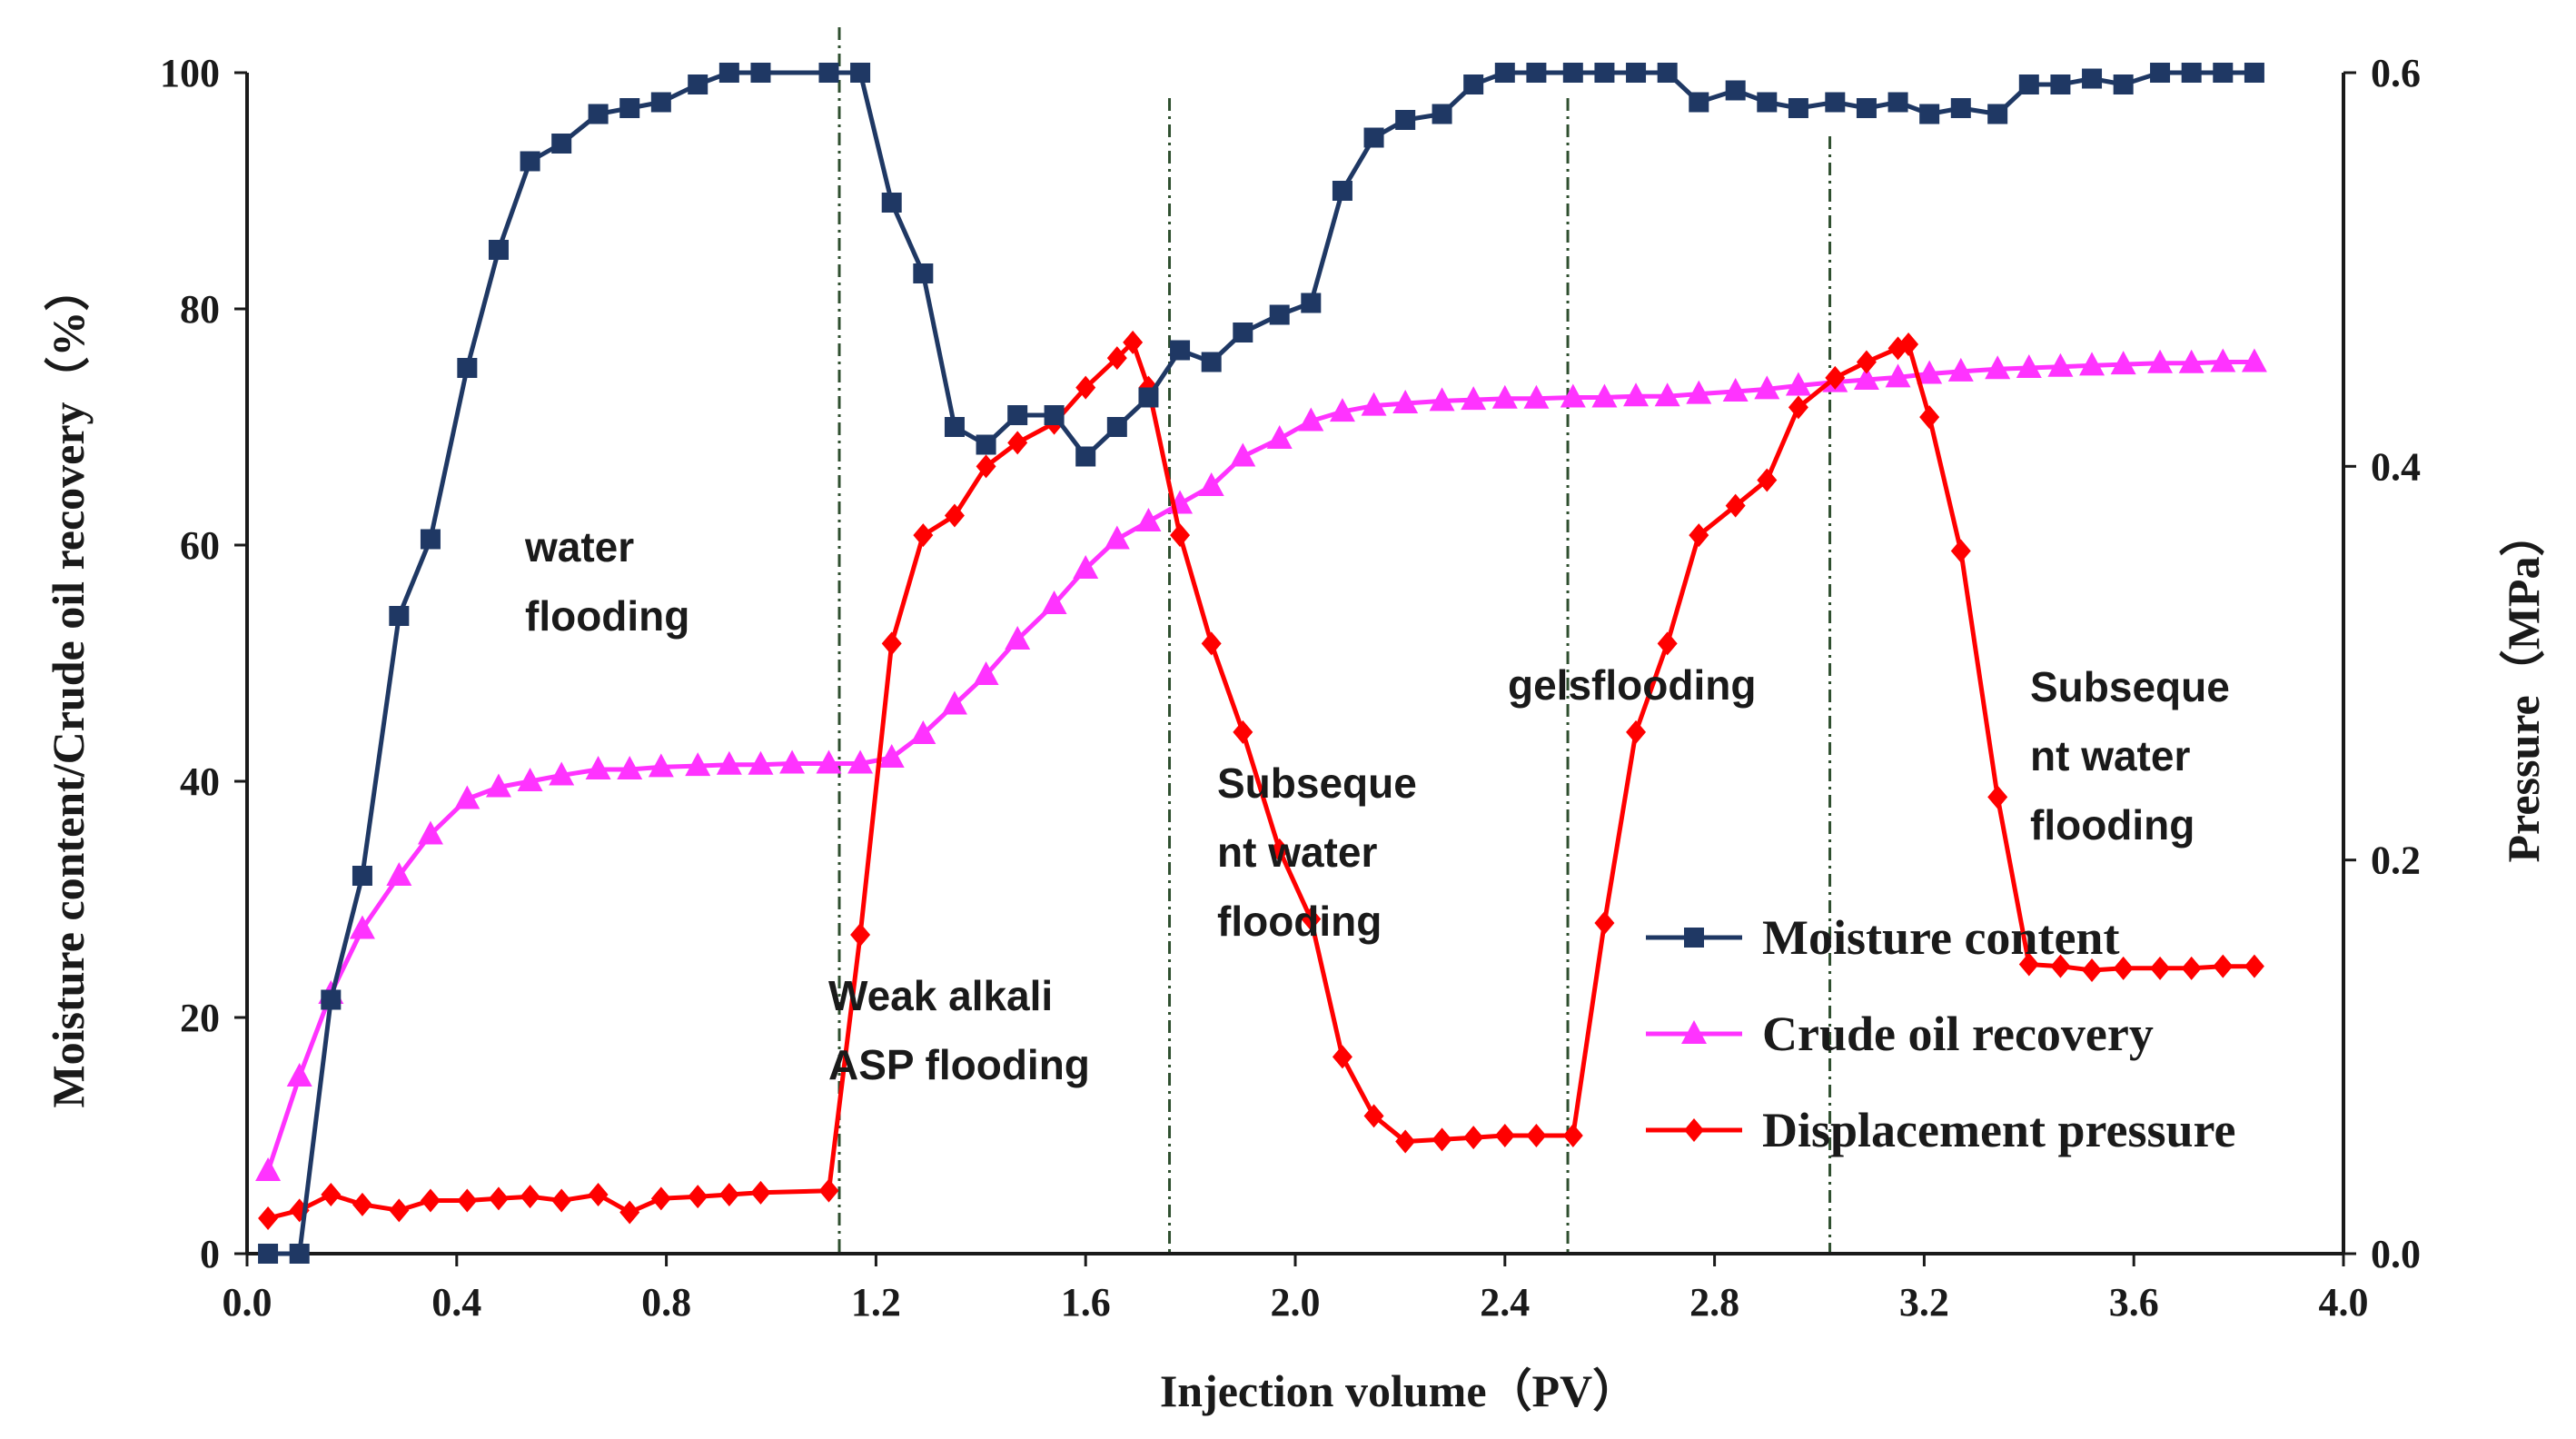 This screenshot has height=1439, width=2576. Describe the element at coordinates (959, 1064) in the screenshot. I see `phase-annotation-line: ASP flooding` at that location.